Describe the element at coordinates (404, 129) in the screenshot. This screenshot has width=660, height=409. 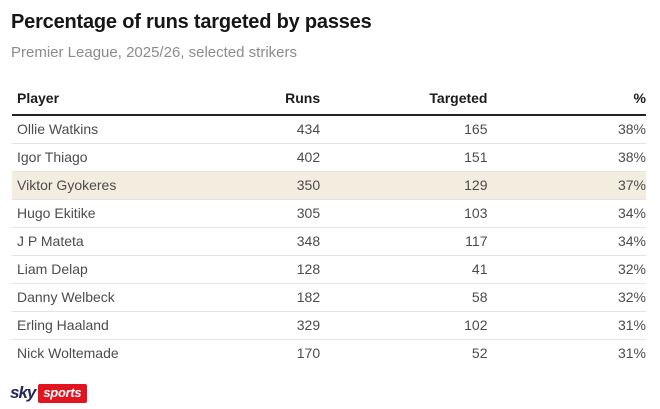
I see `cell-targeted: 165` at that location.